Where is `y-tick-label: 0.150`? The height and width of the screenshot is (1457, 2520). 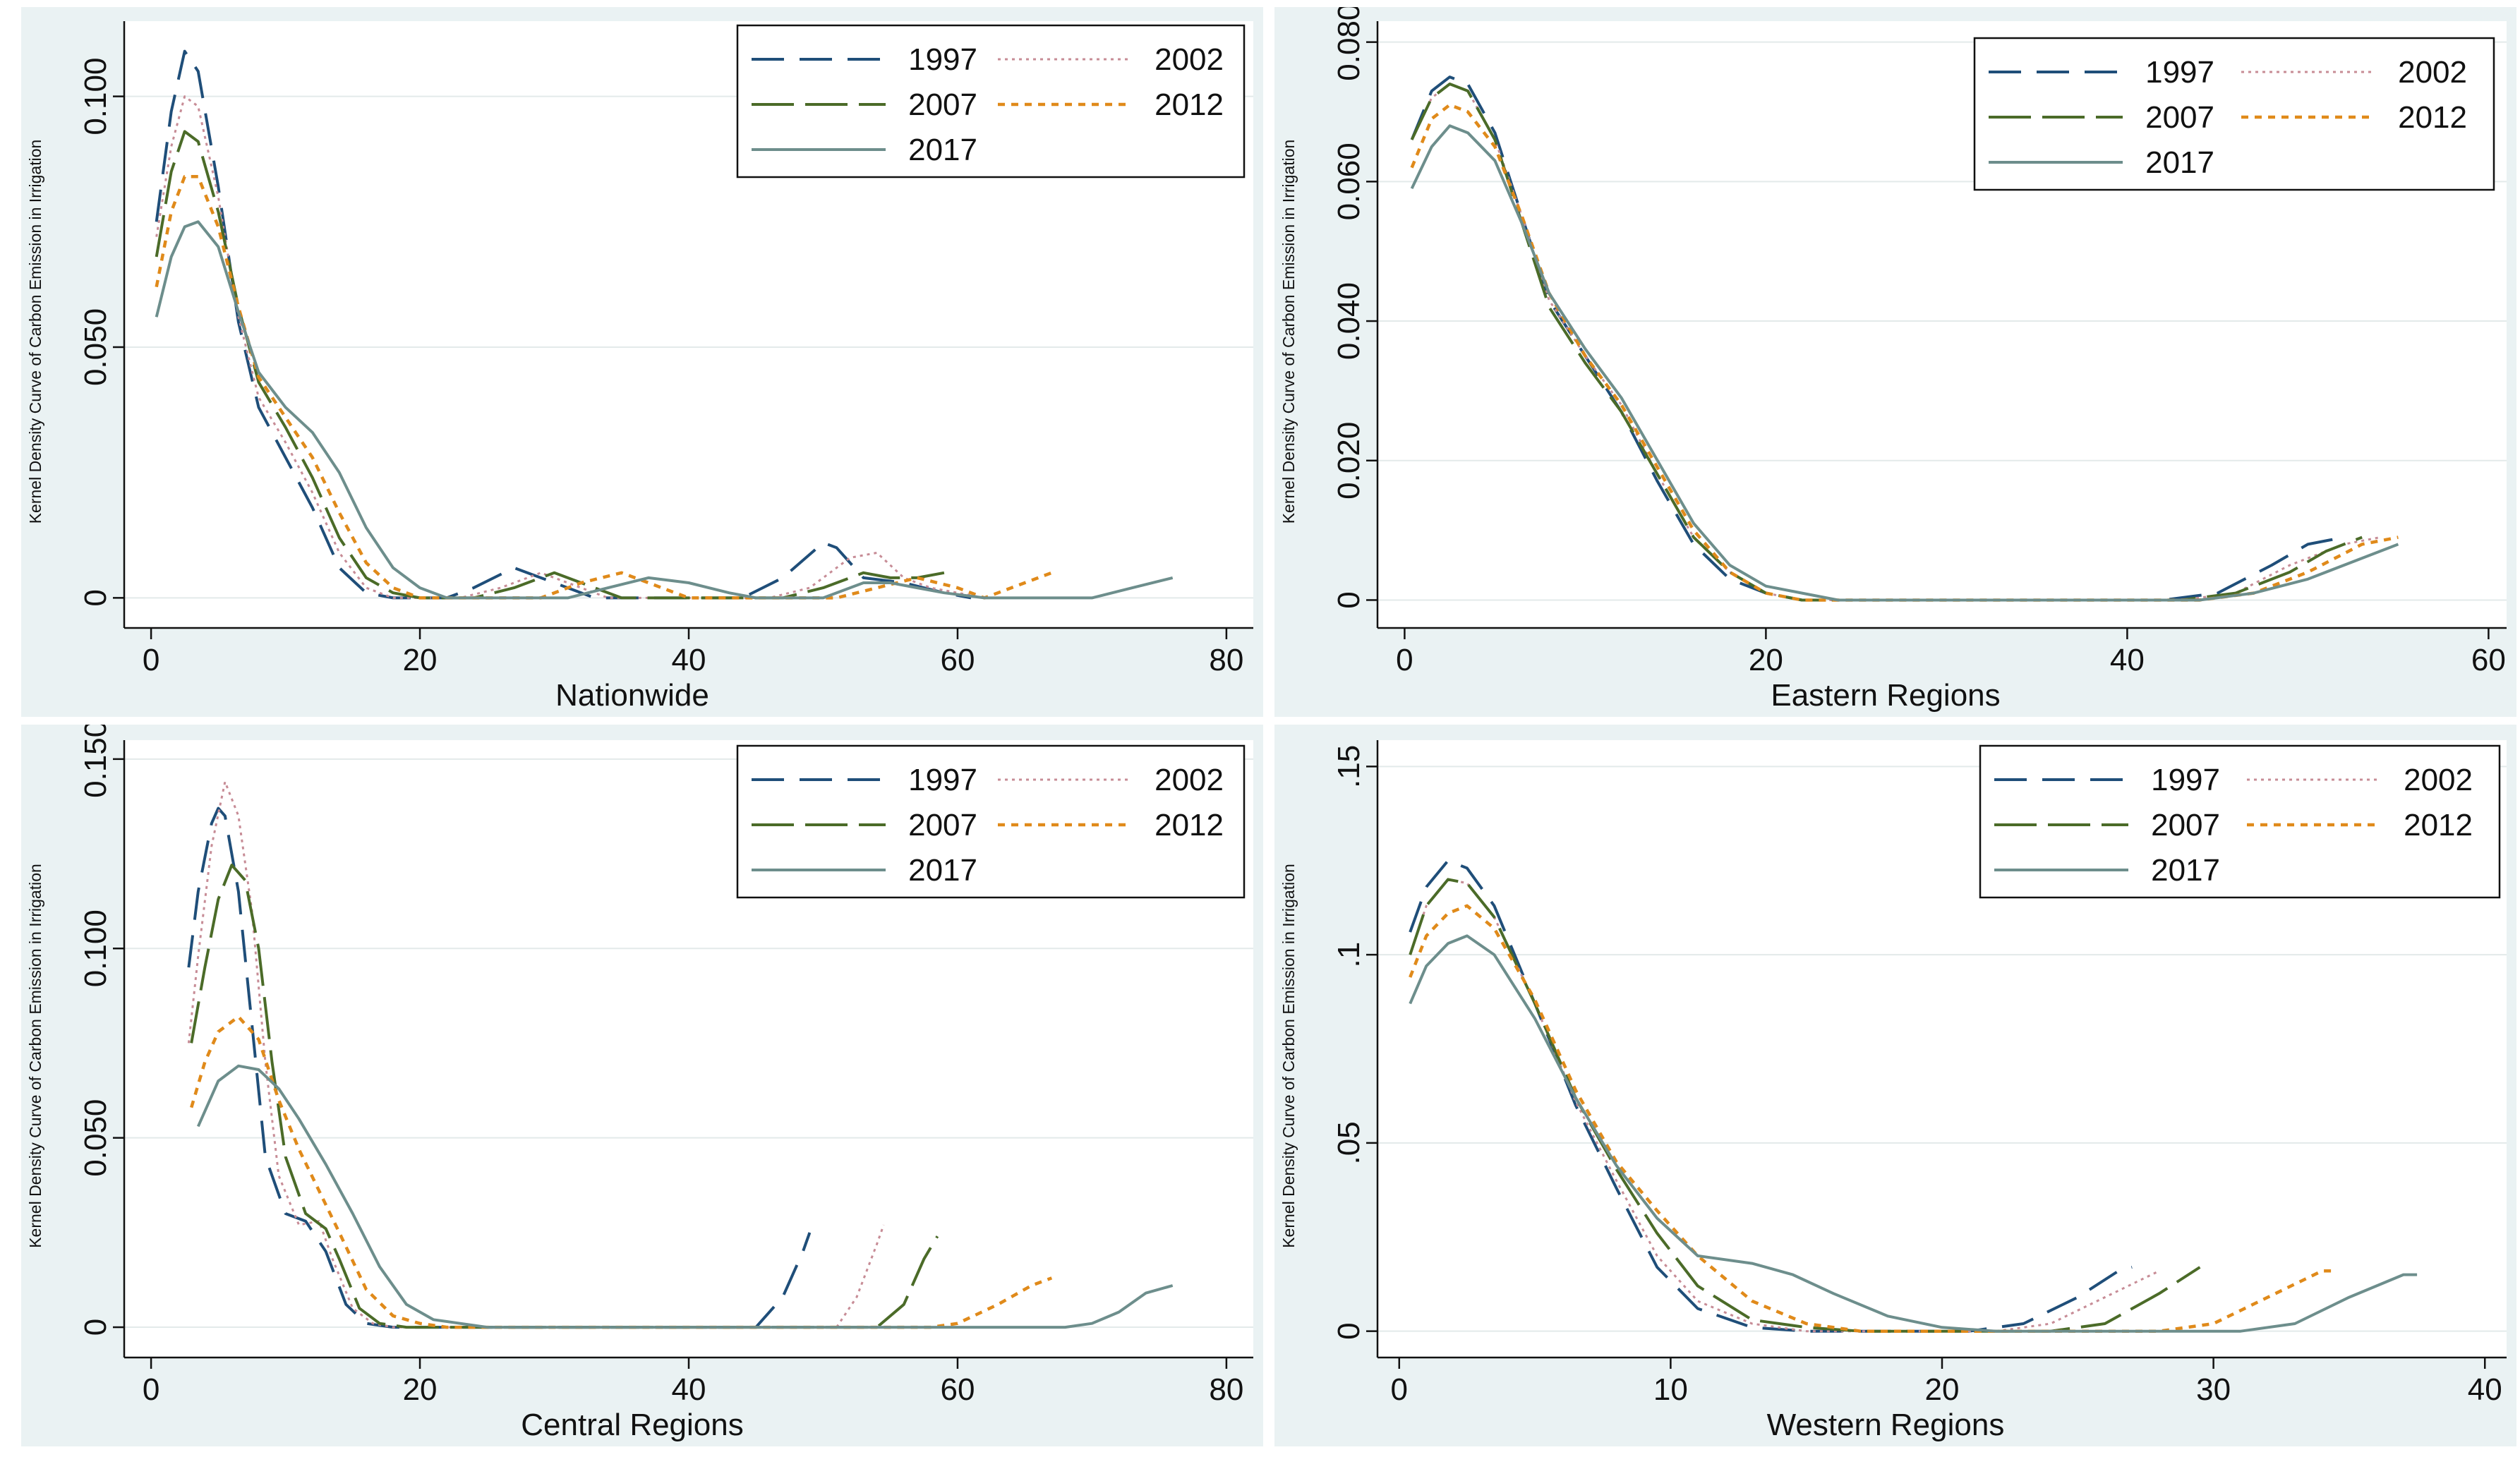
y-tick-label: 0.150 is located at coordinates (95, 761).